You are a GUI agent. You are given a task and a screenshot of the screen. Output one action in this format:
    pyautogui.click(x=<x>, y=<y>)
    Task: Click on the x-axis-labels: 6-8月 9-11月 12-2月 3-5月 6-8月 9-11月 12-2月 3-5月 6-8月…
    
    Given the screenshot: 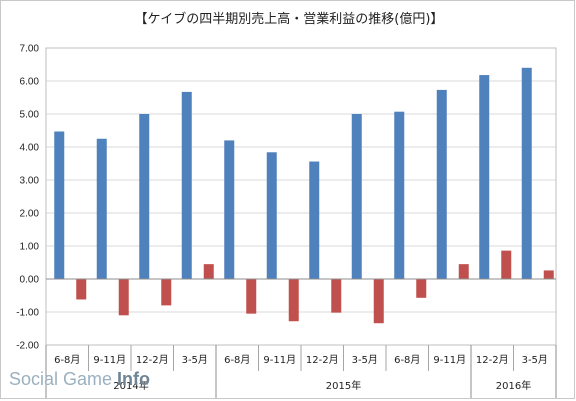 What is the action you would take?
    pyautogui.click(x=301, y=373)
    